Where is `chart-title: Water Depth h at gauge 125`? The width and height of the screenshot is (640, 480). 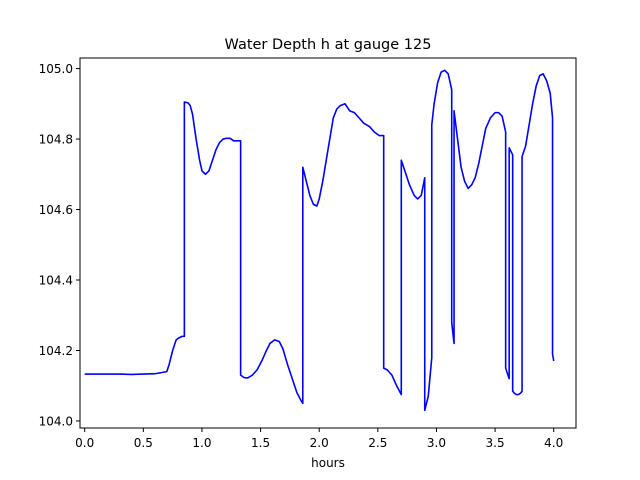
chart-title: Water Depth h at gauge 125 is located at coordinates (328, 45).